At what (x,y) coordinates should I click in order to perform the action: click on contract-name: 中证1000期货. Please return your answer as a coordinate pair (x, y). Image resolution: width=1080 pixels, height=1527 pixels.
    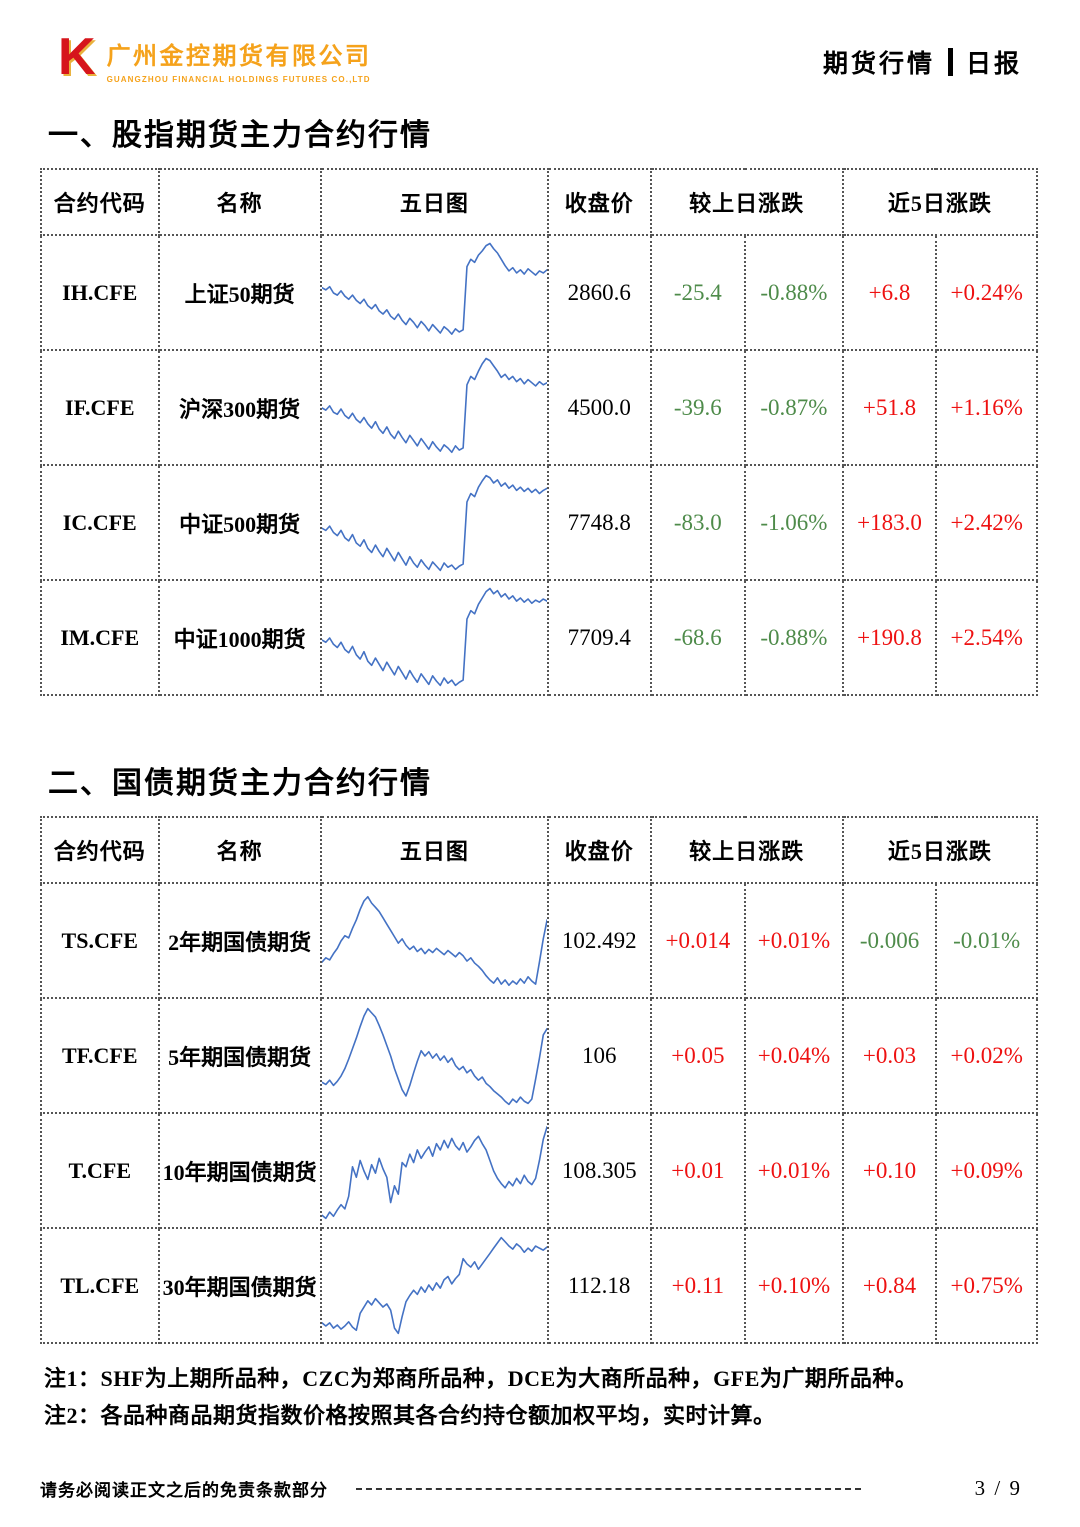
    Looking at the image, I should click on (239, 637).